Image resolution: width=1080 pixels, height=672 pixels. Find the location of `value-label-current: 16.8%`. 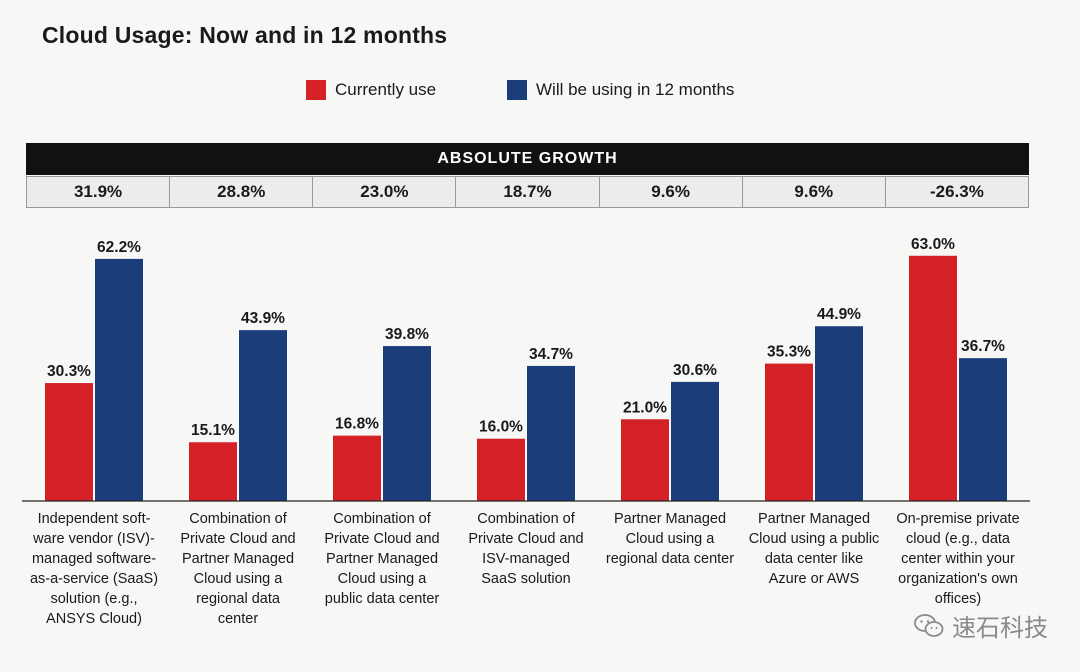

value-label-current: 16.8% is located at coordinates (357, 424).